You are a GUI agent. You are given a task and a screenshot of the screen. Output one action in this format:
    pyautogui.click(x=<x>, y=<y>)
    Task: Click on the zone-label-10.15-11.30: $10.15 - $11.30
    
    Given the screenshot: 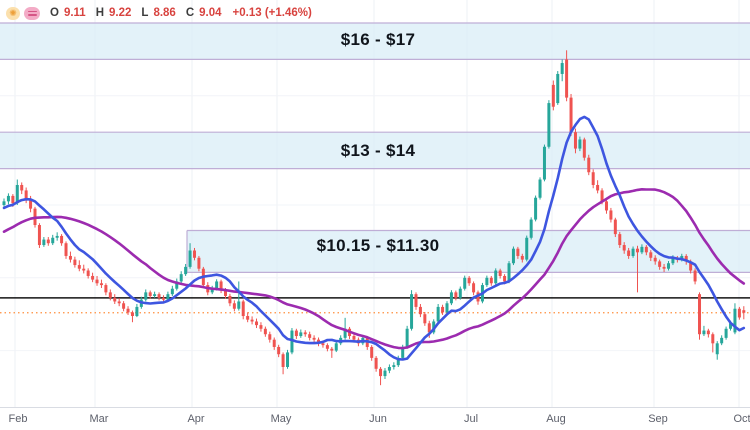 What is the action you would take?
    pyautogui.click(x=378, y=245)
    